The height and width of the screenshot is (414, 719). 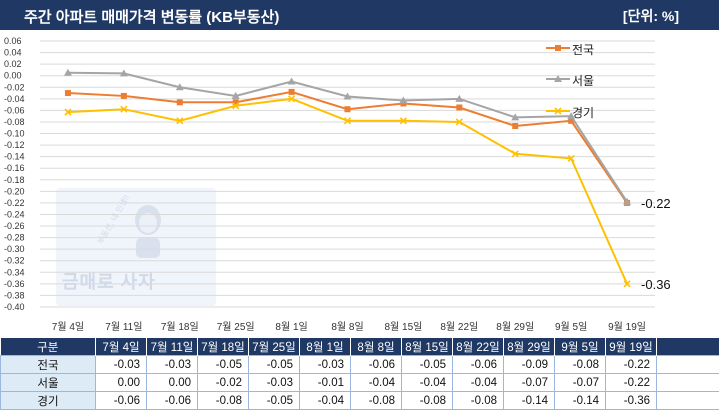 I want to click on y-tick-label: 0.00, so click(x=13, y=76).